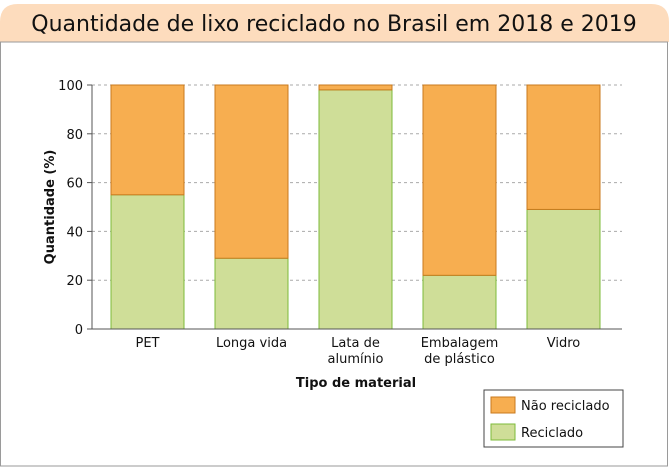 Image resolution: width=669 pixels, height=468 pixels. What do you see at coordinates (355, 343) in the screenshot?
I see `x-tick-label: Lata de` at bounding box center [355, 343].